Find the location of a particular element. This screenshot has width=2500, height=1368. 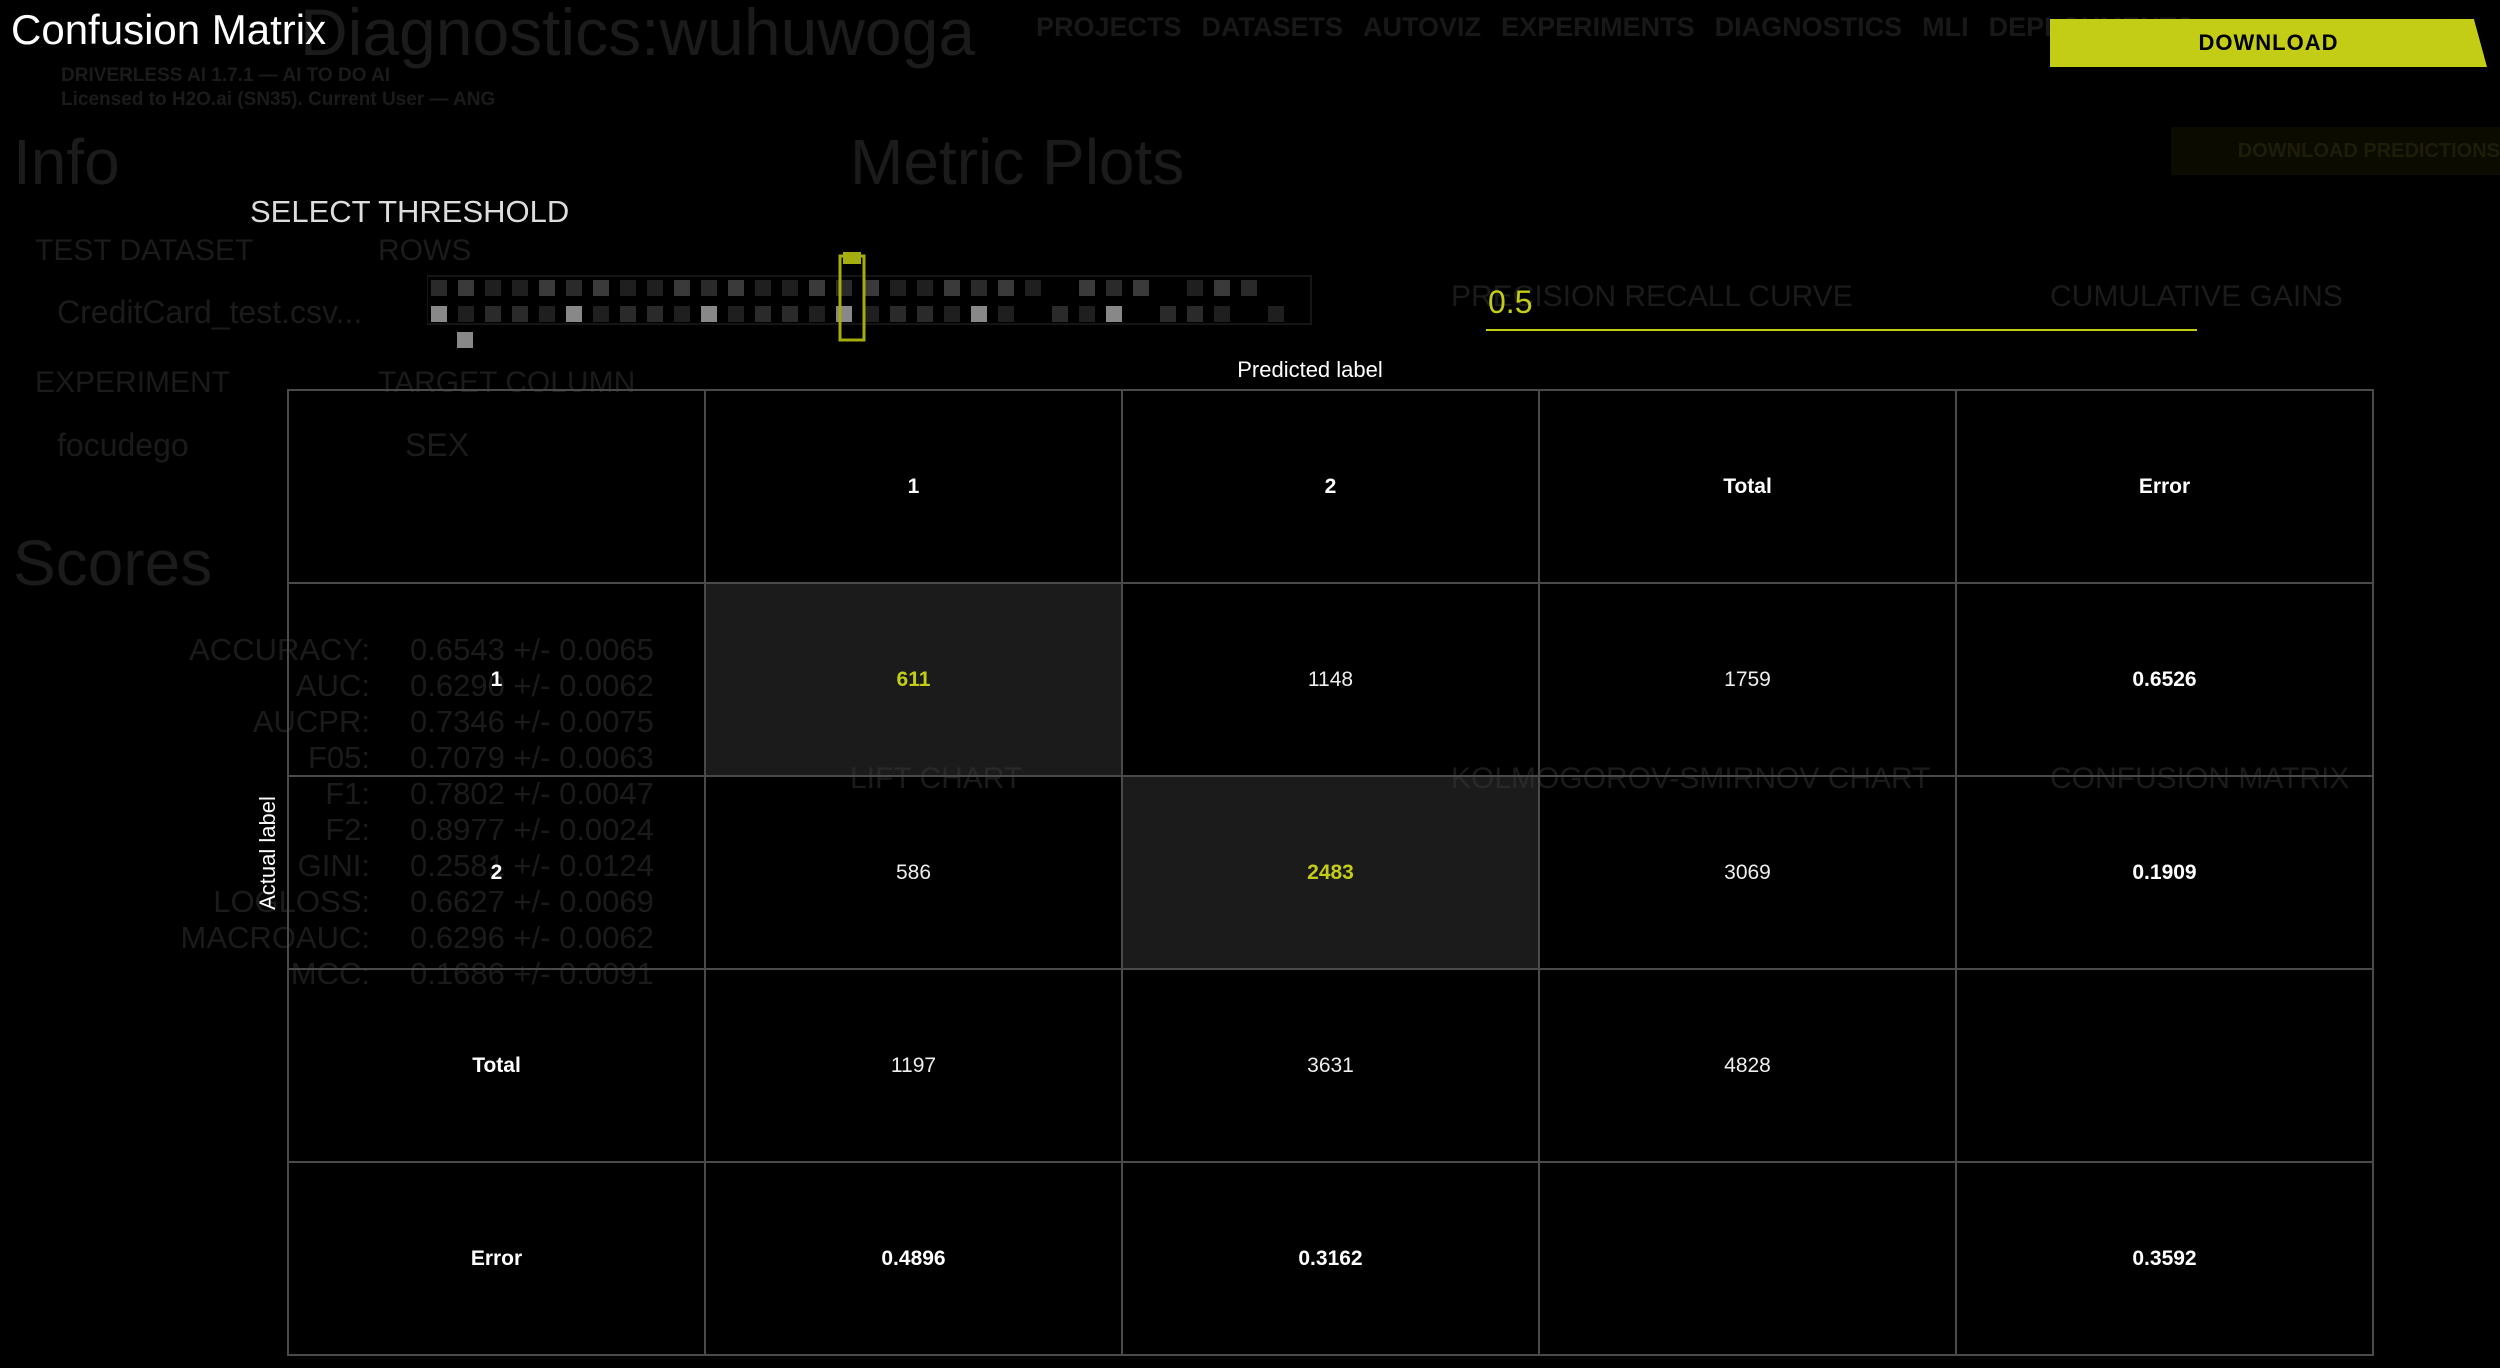

matrix-row: 2 586 2483 3069 0.1909 is located at coordinates (1330, 872).